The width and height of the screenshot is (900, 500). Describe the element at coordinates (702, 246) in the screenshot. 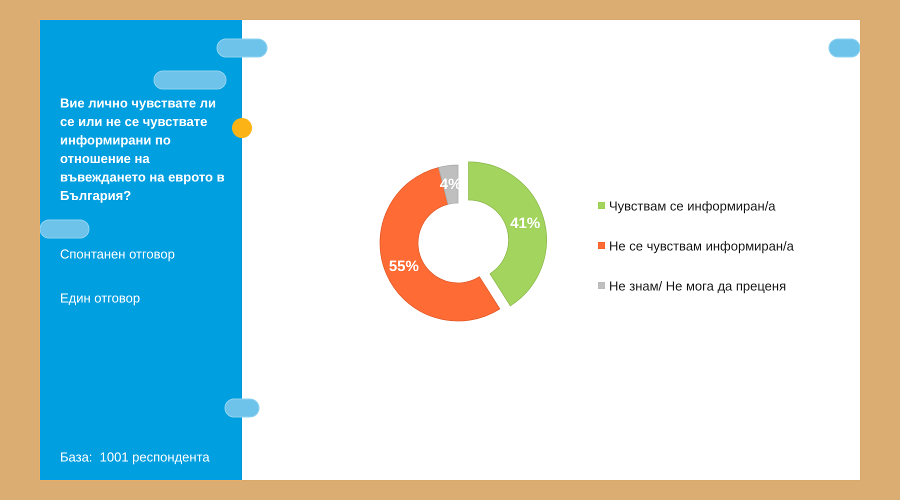

I see `legend-label: Не се чувствам информиран/а` at that location.